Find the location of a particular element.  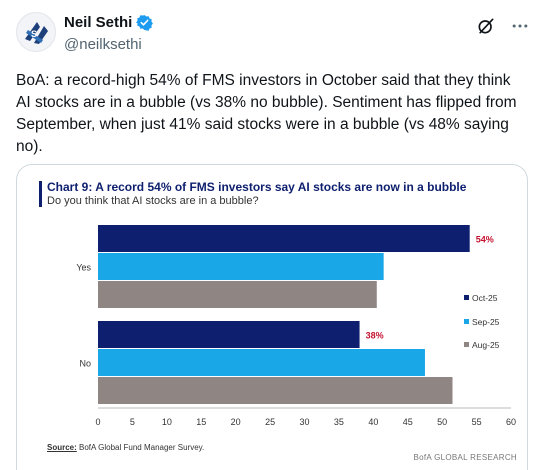

category-label-yes: Yes is located at coordinates (83, 268).